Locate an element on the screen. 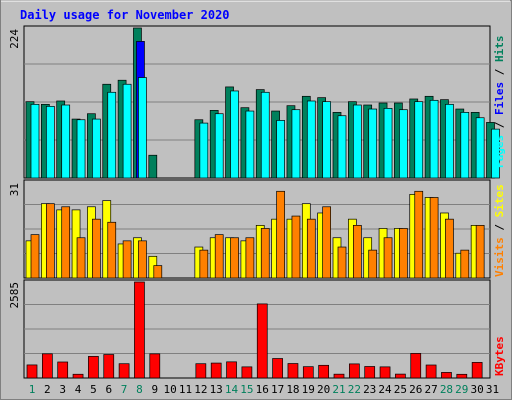  day-label: 4 is located at coordinates (78, 389).